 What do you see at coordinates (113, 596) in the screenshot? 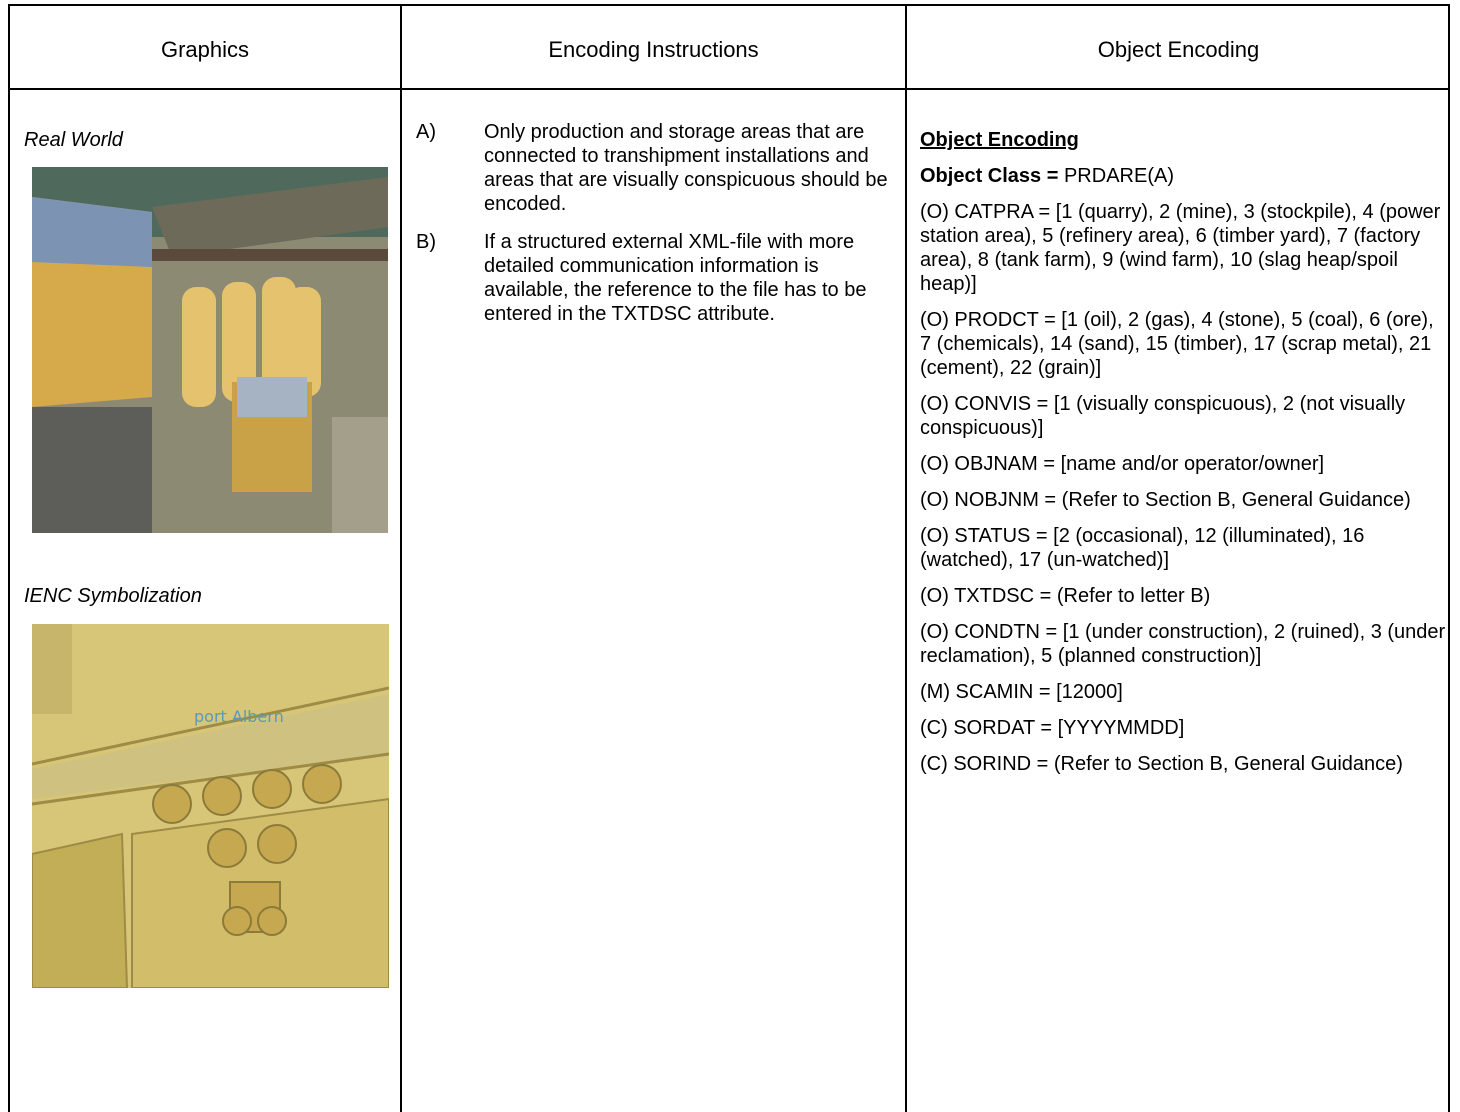
I see `caption: IENC Symbolization` at bounding box center [113, 596].